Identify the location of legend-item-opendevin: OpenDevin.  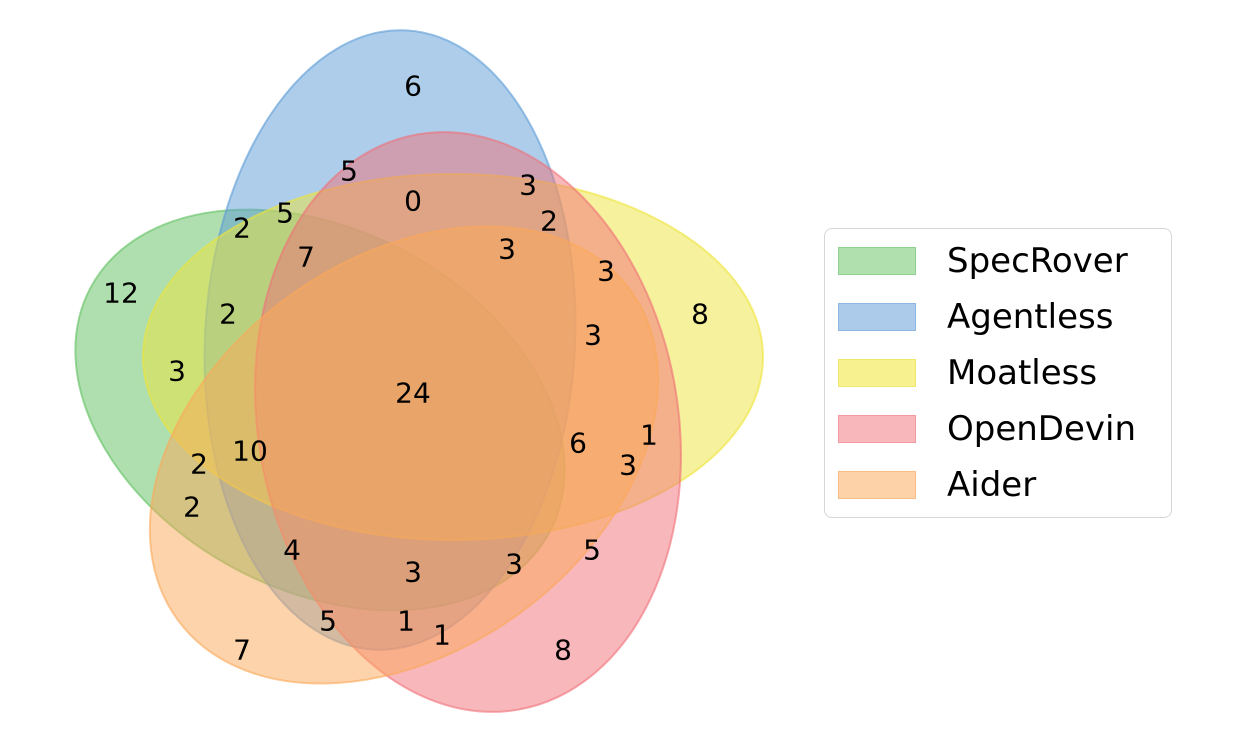
(987, 429).